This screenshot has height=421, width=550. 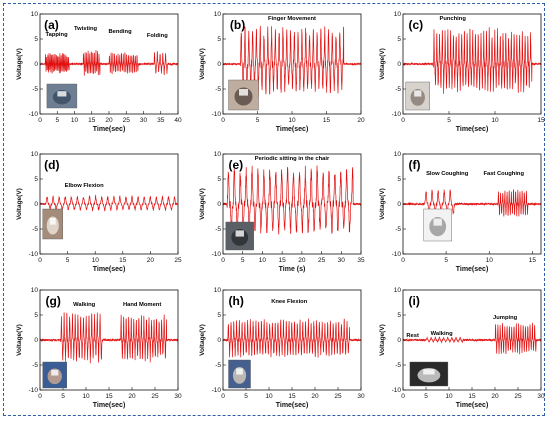 What do you see at coordinates (178, 120) in the screenshot?
I see `x-tick-label: 40` at bounding box center [178, 120].